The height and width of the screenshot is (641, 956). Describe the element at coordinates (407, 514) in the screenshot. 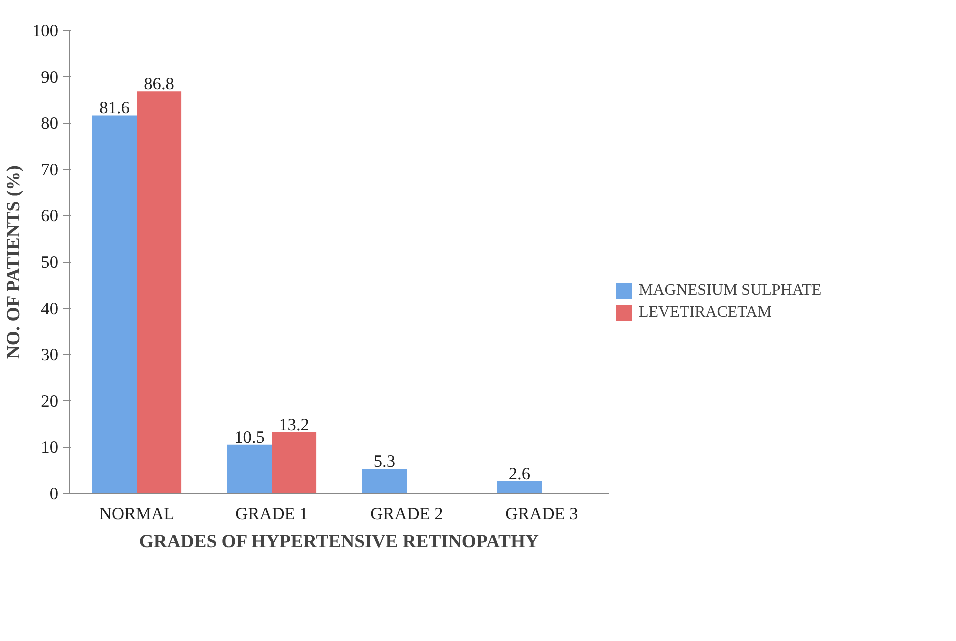

I see `x-tick-label: GRADE 2` at that location.